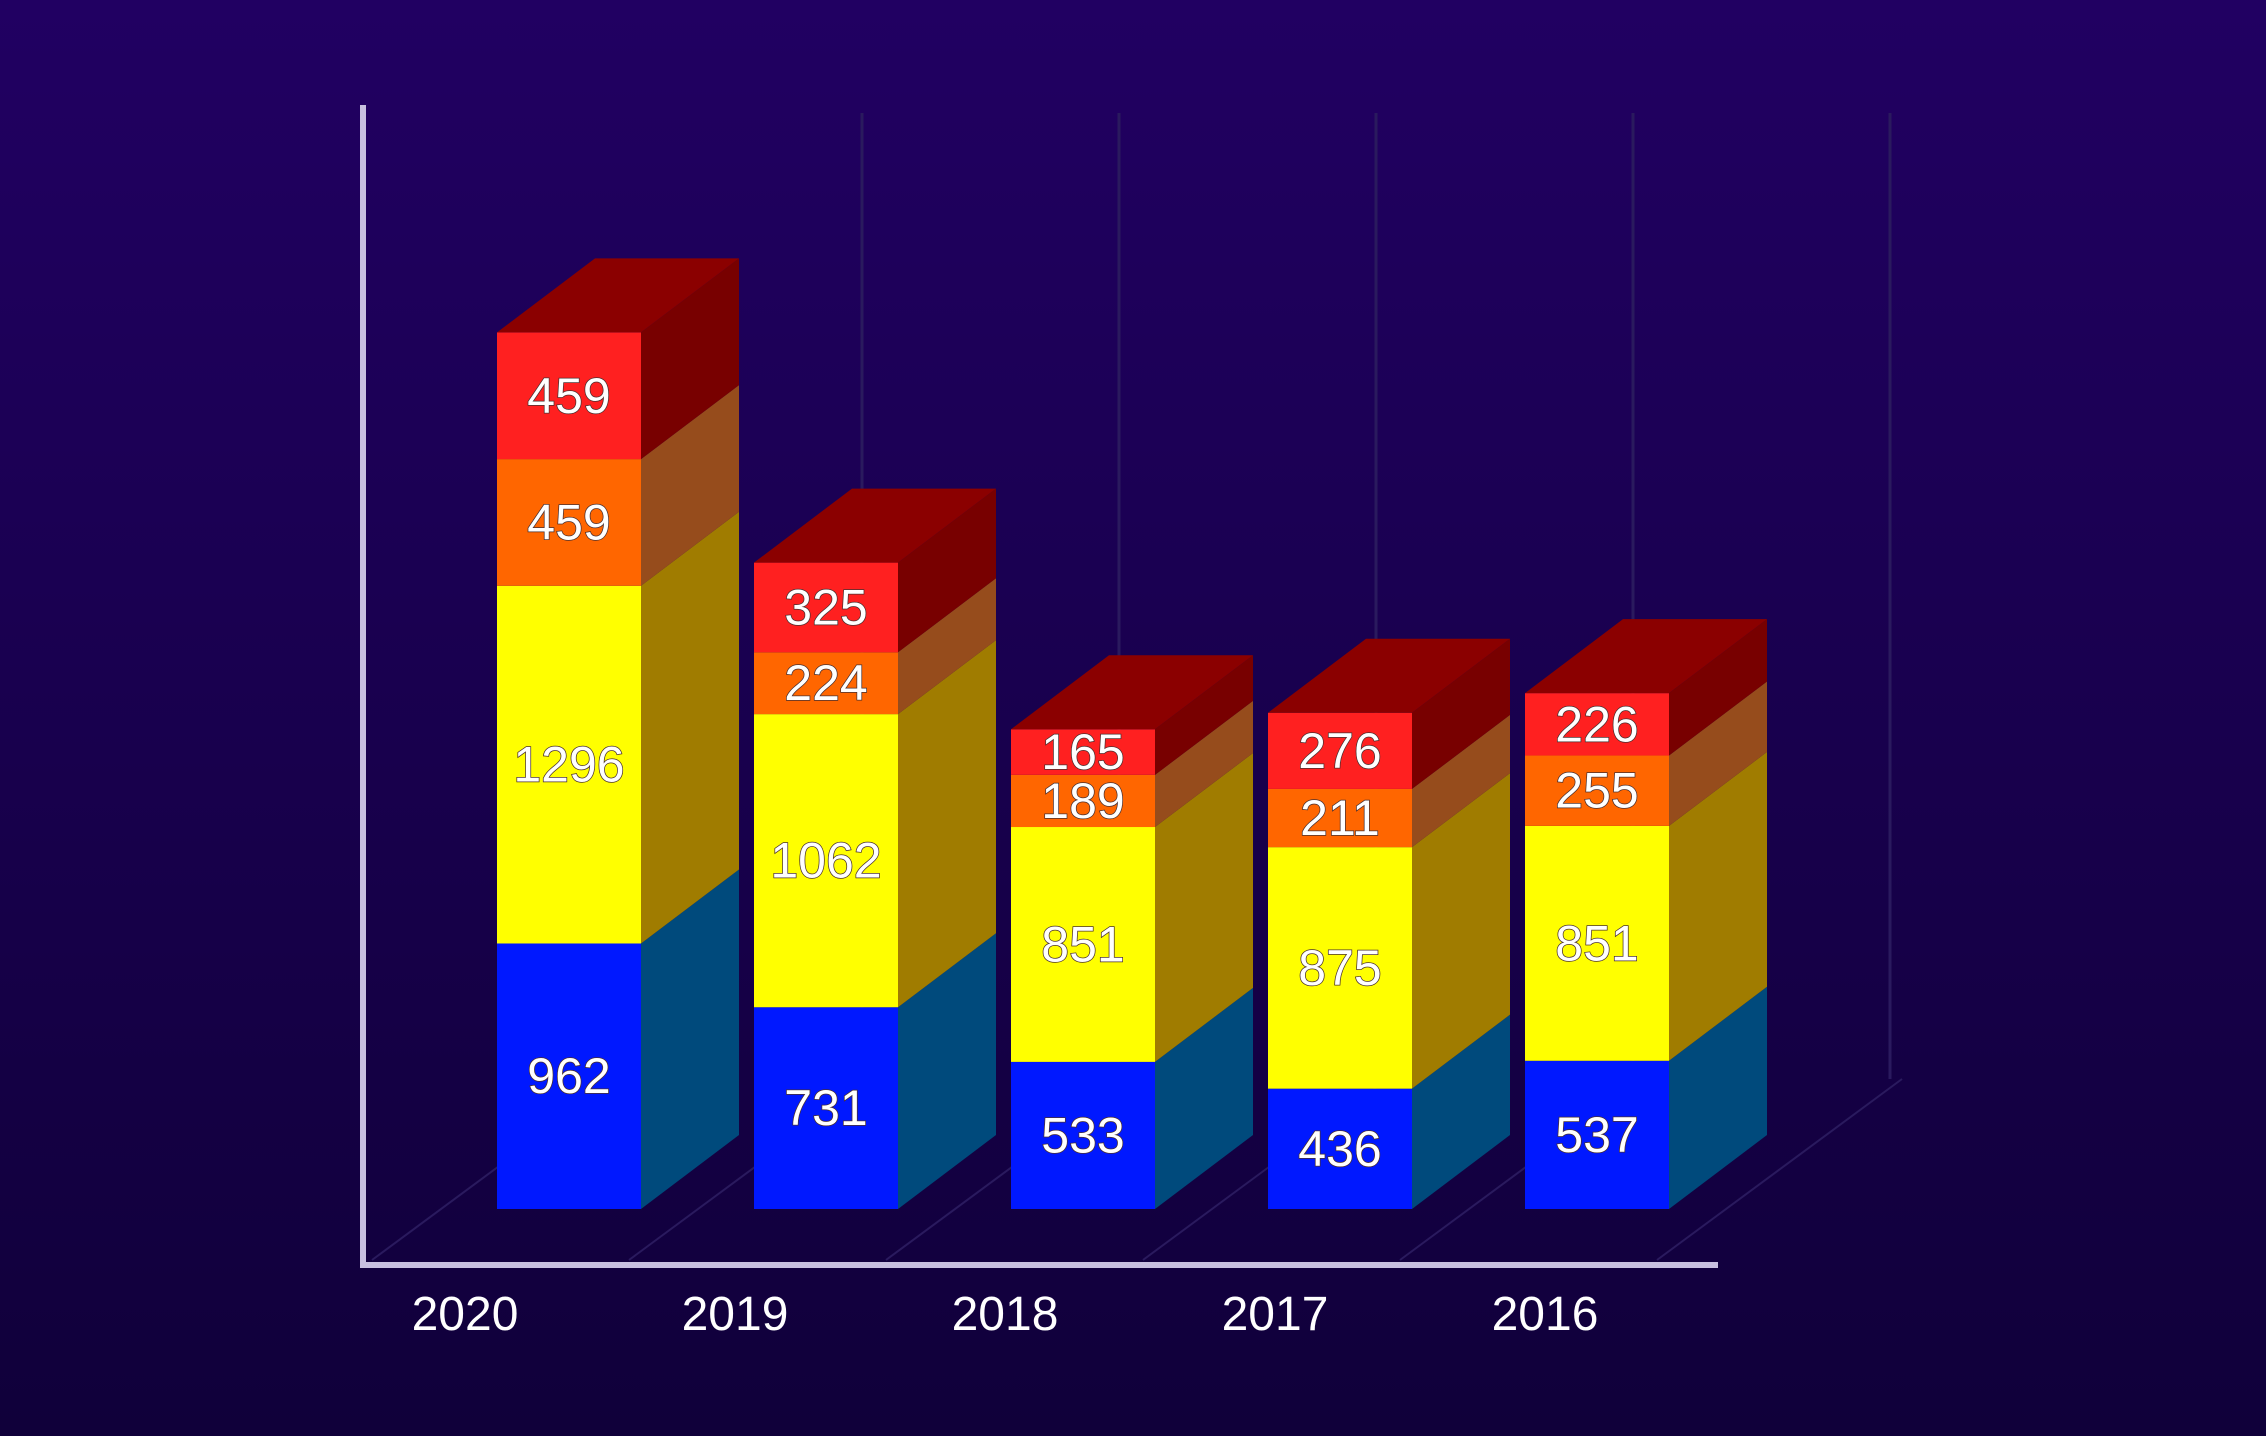 The width and height of the screenshot is (2266, 1436). I want to click on data-label: 224, so click(825, 683).